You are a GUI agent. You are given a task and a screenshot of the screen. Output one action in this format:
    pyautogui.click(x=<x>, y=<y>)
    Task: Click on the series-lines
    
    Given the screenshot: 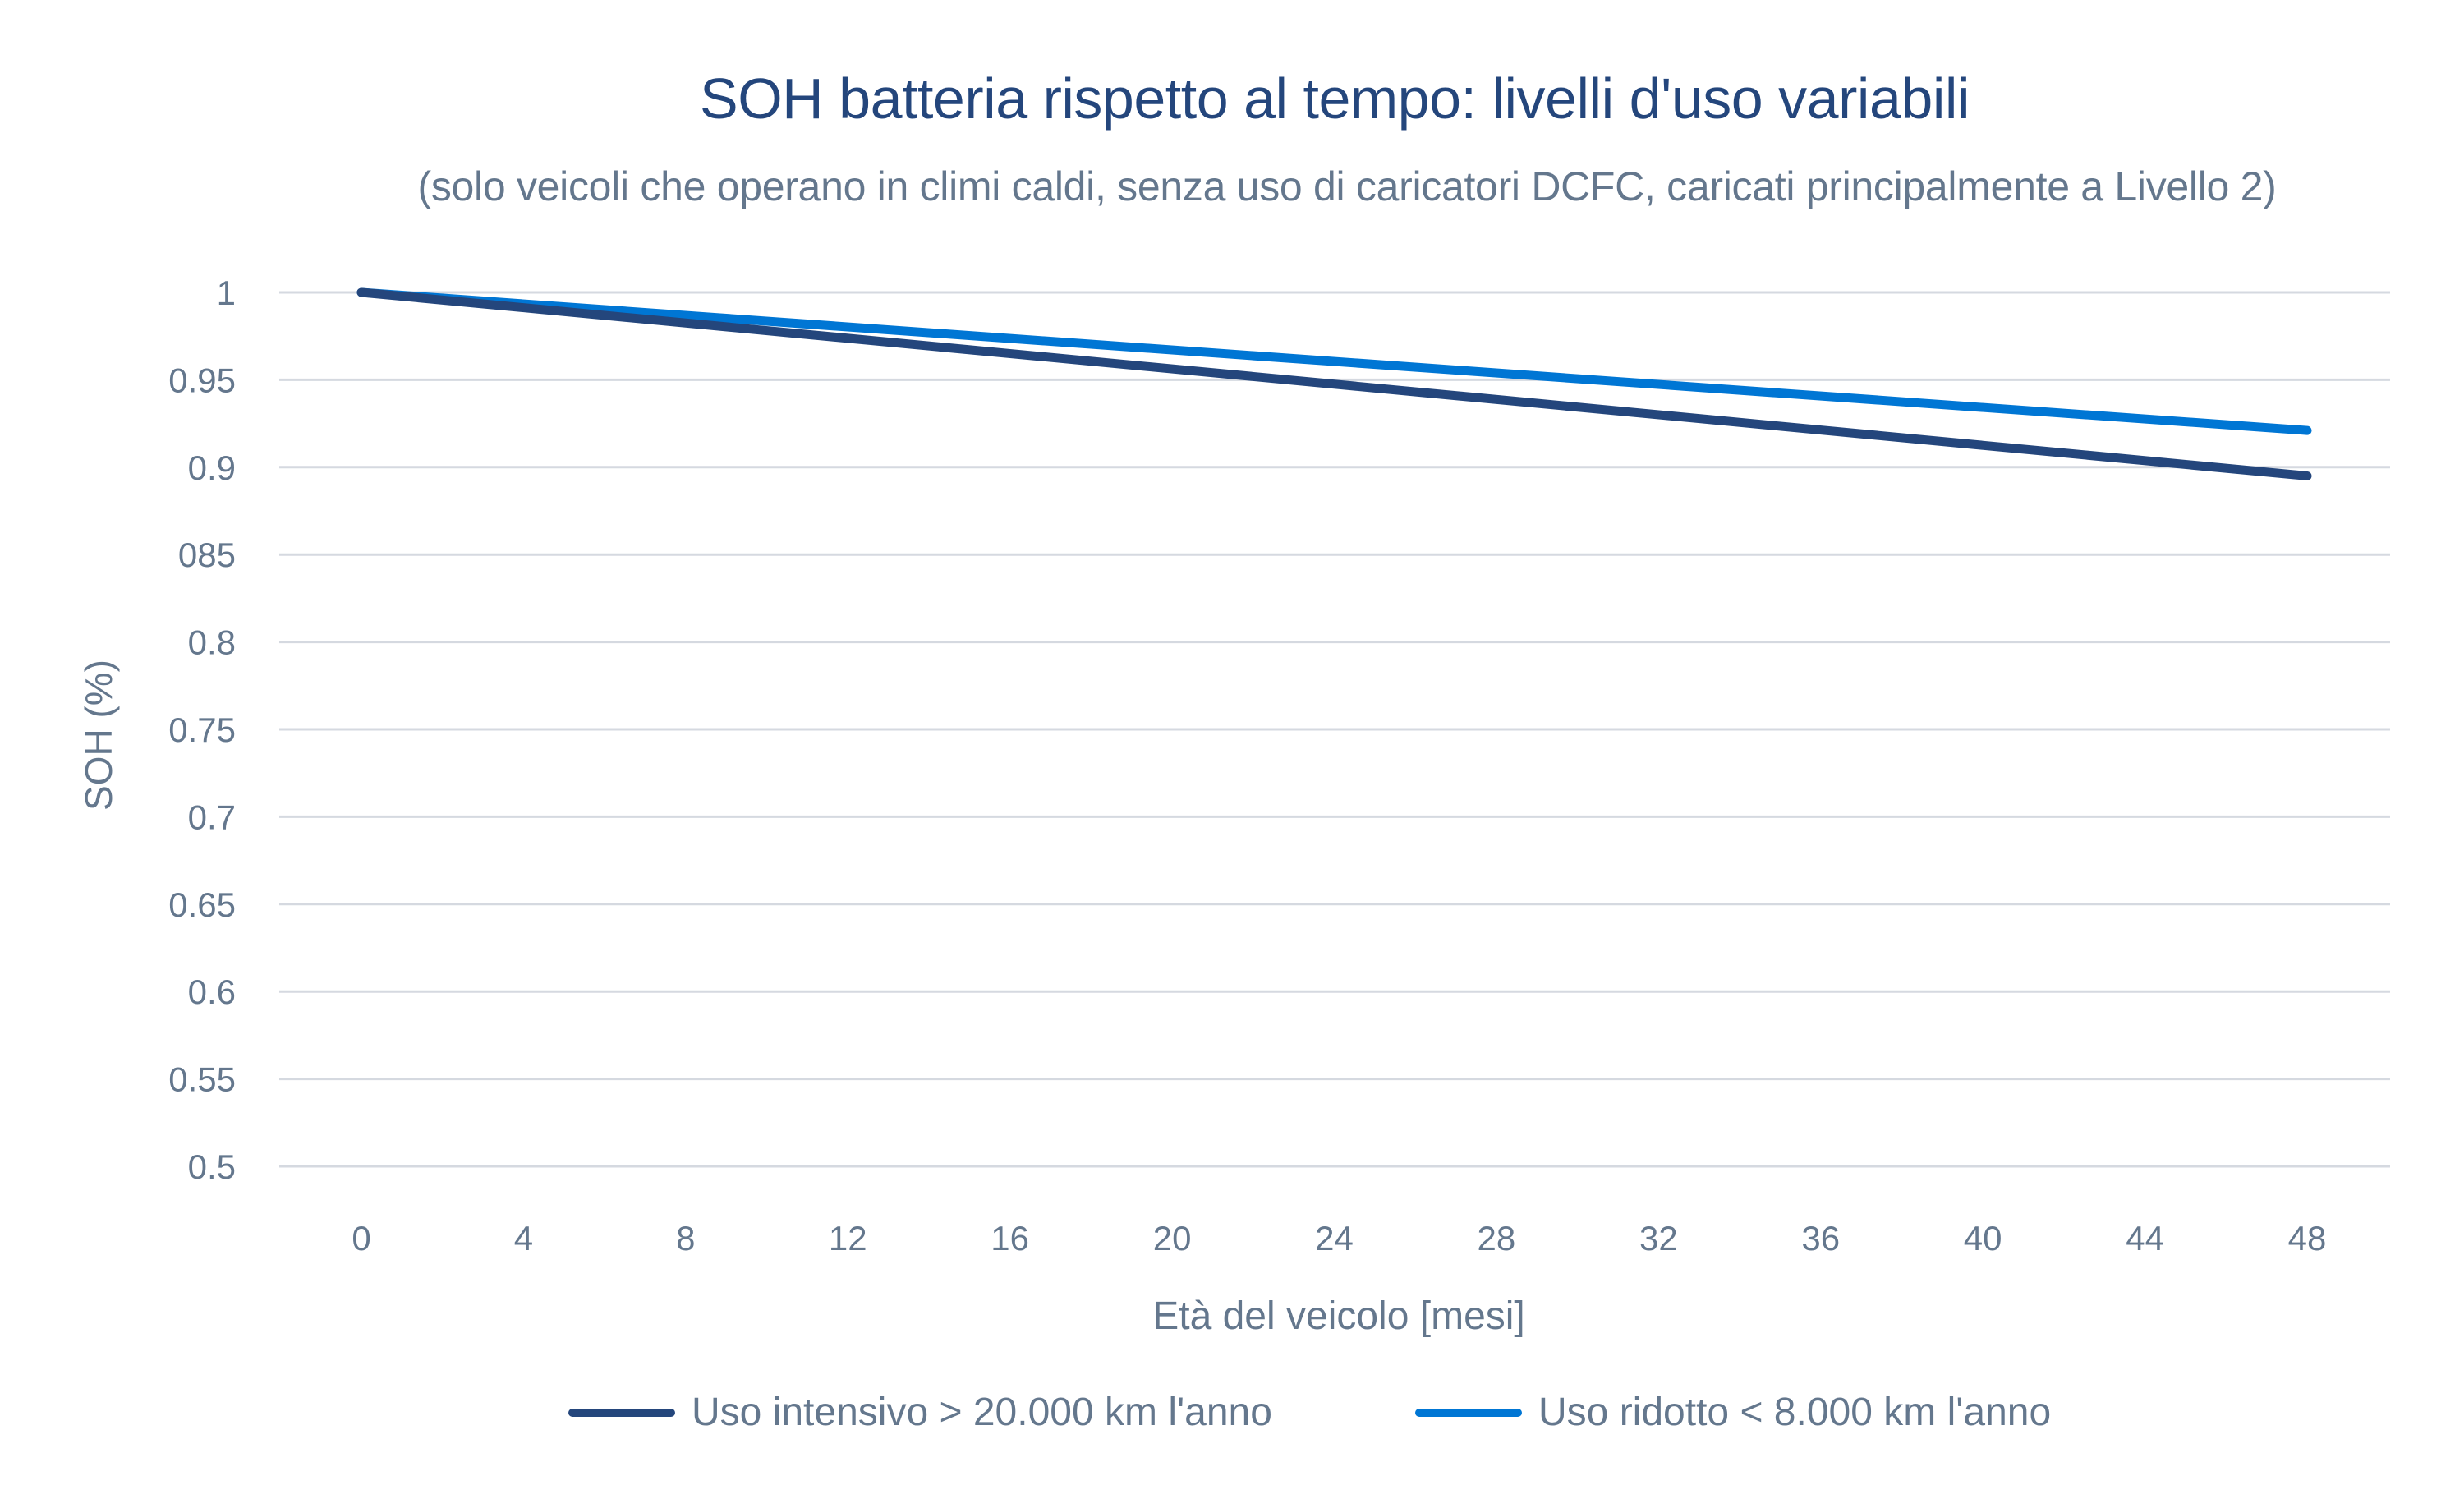 What is the action you would take?
    pyautogui.click(x=1334, y=383)
    